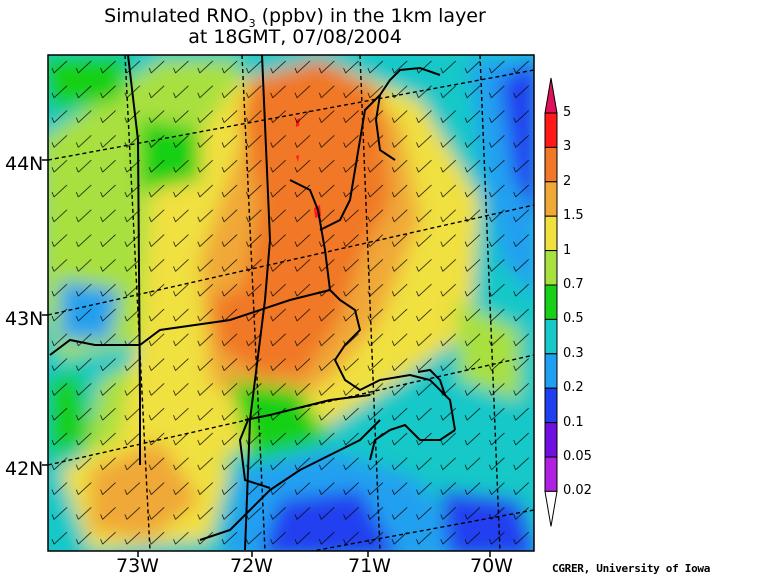  I want to click on plot-title-line2: at 18GMT, 07/08/2004, so click(295, 37).